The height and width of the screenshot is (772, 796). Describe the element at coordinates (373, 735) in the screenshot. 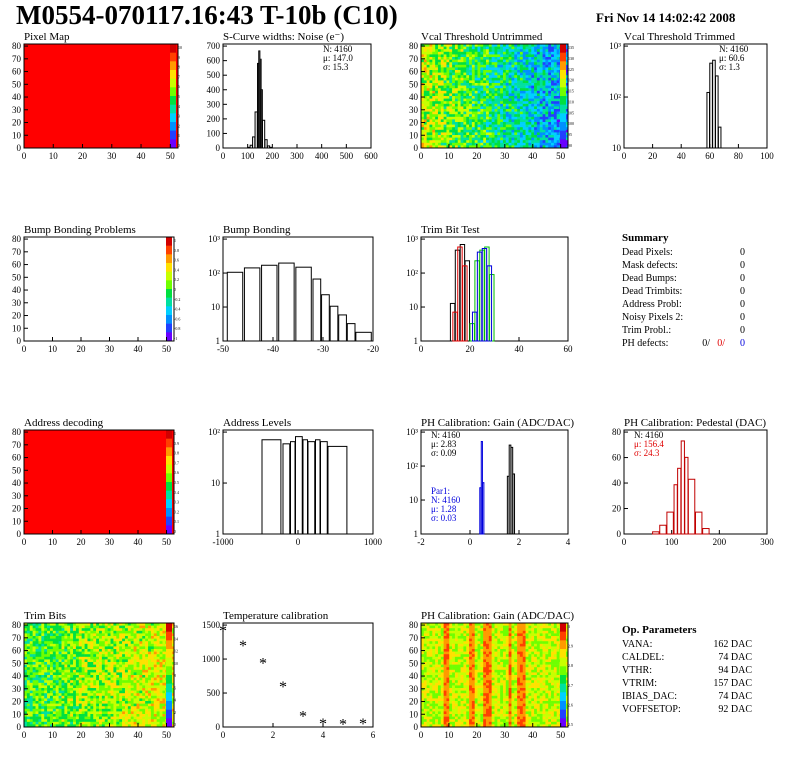

I see `x-tick-label: 6` at that location.